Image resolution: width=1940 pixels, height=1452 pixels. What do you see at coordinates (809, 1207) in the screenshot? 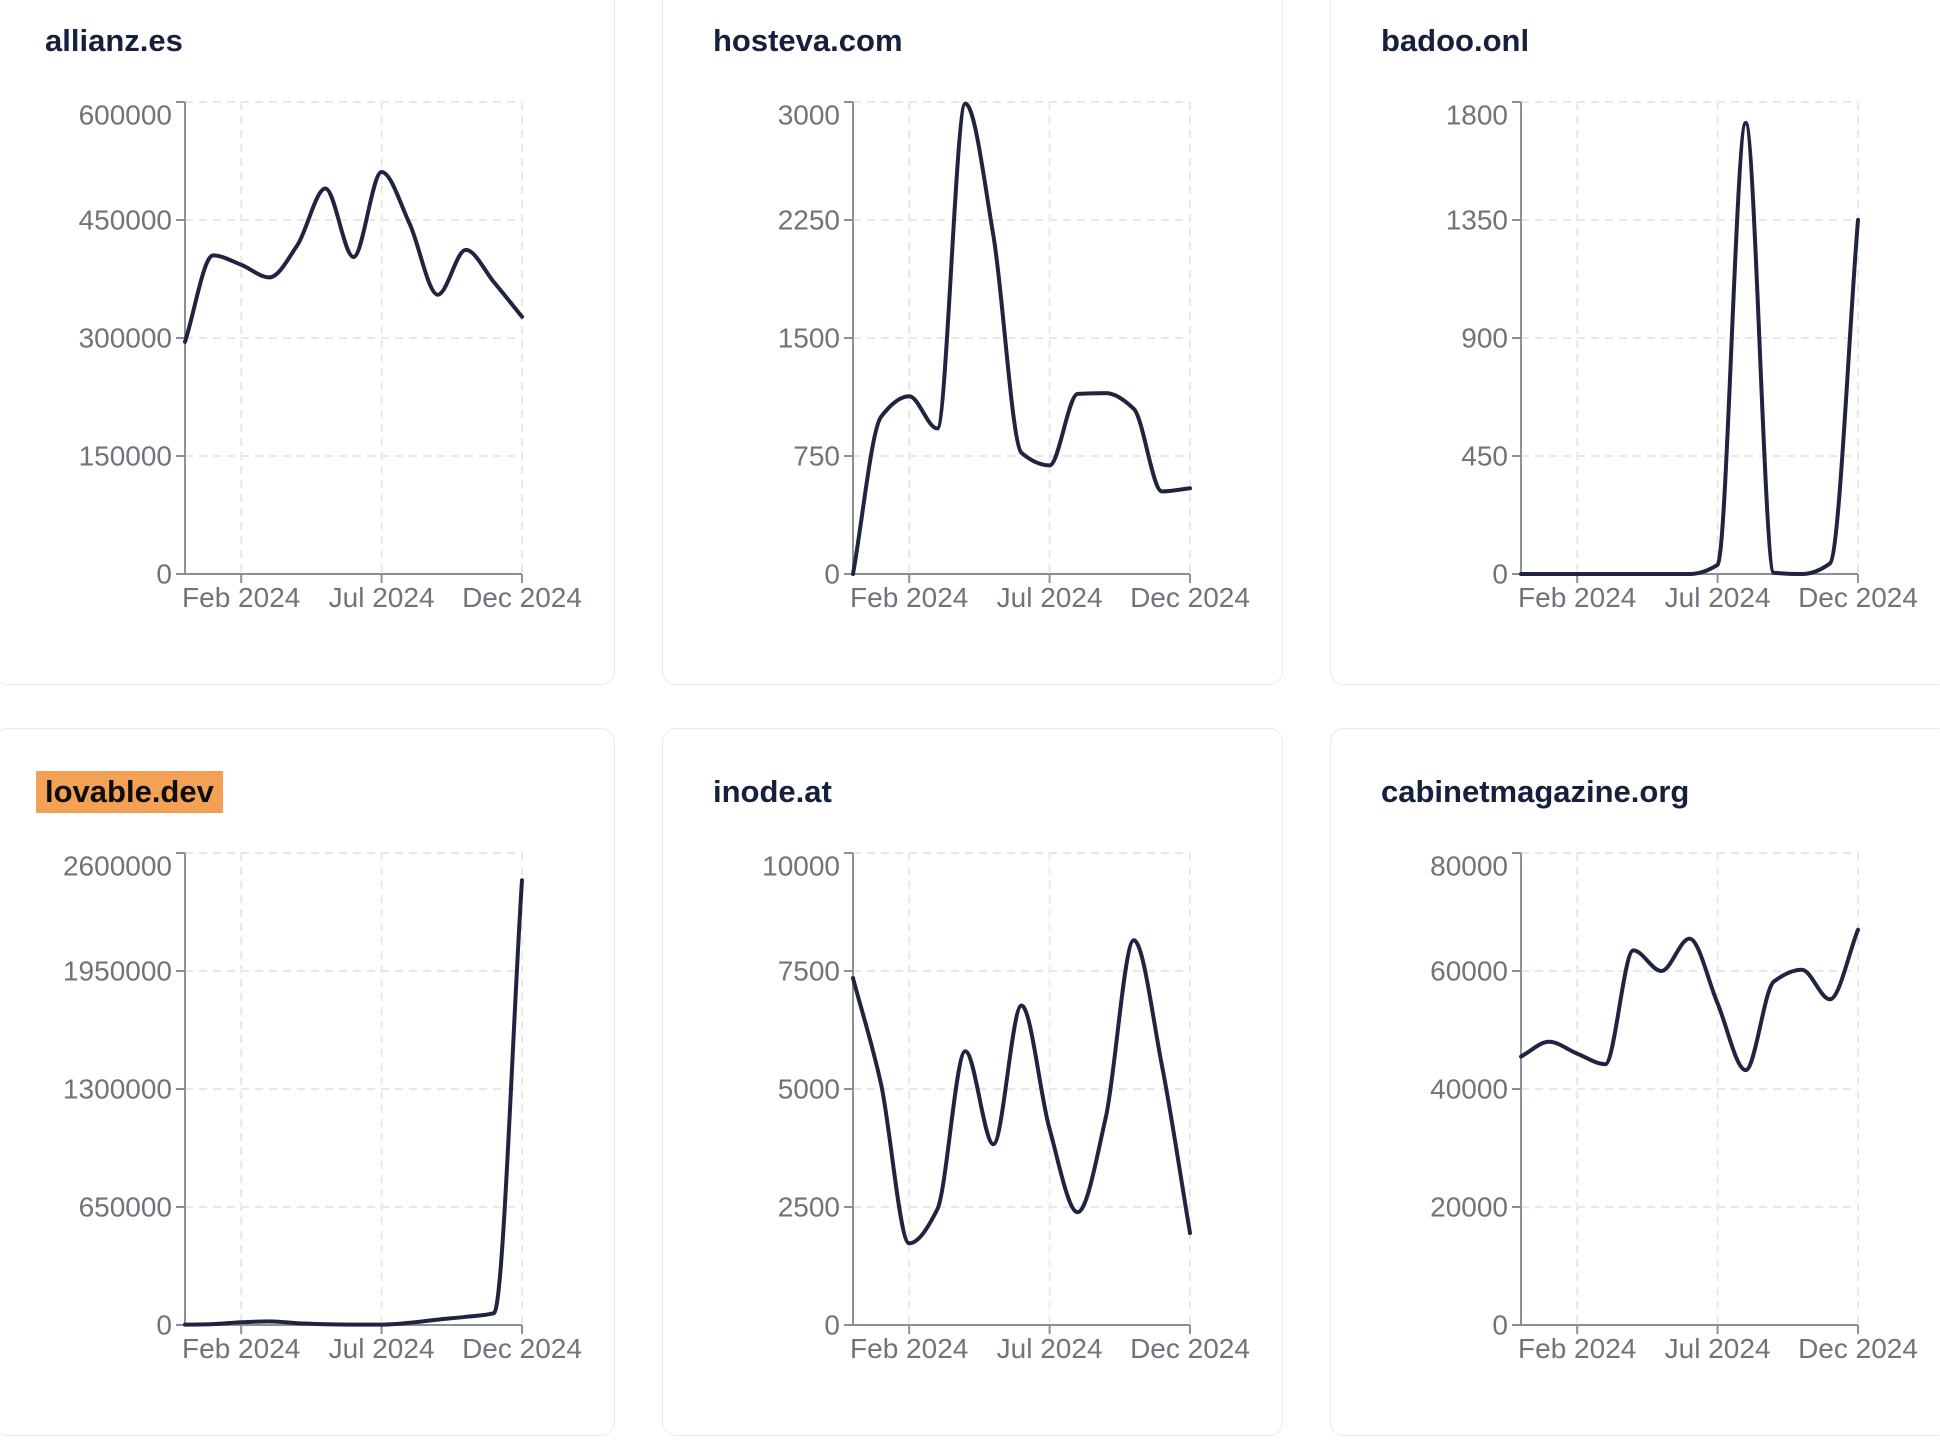
I see `y-tick-label: 2500` at bounding box center [809, 1207].